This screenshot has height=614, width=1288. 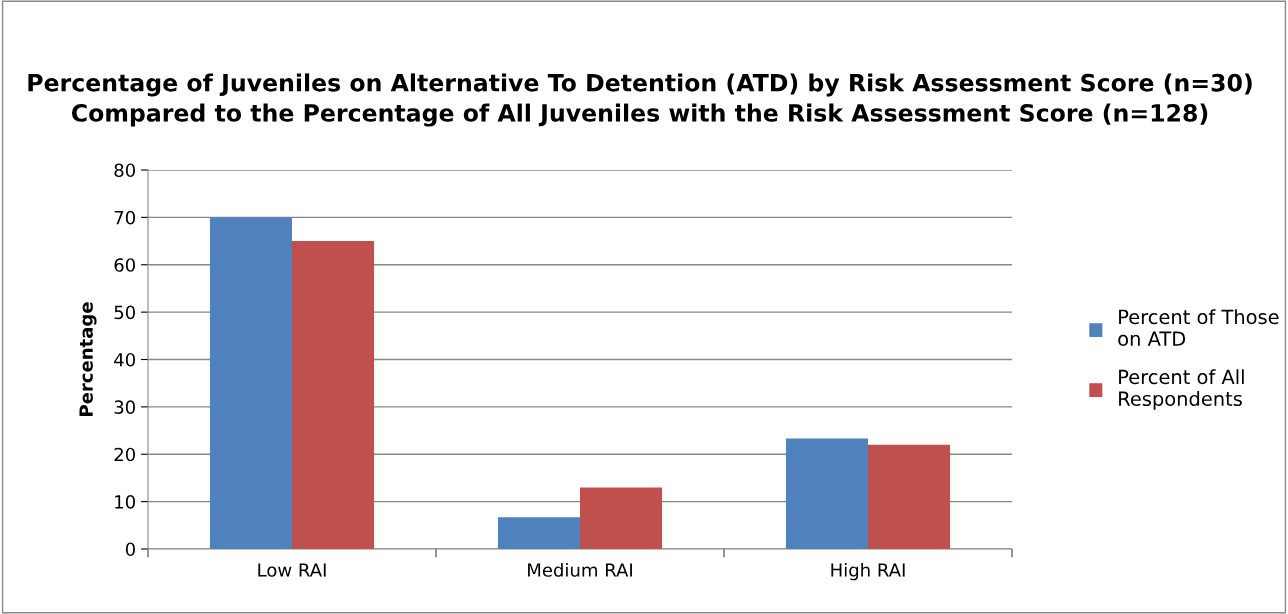 What do you see at coordinates (124, 265) in the screenshot?
I see `y-tick-label: 60` at bounding box center [124, 265].